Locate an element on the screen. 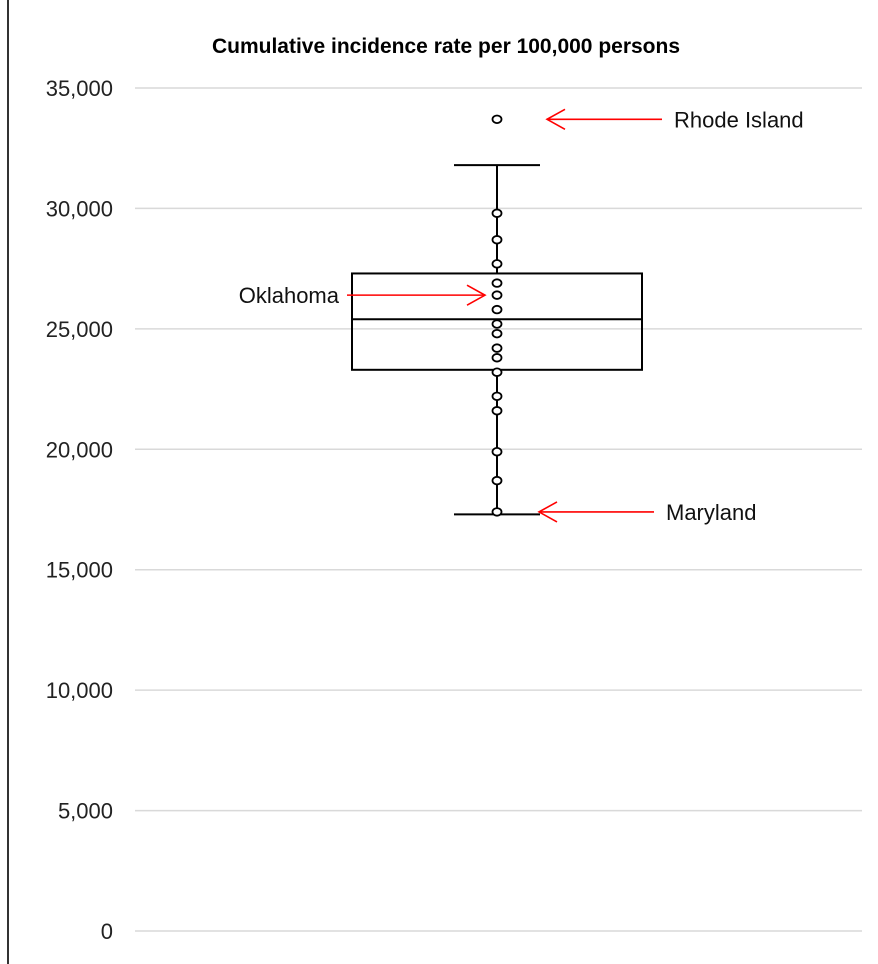 This screenshot has height=964, width=878. y-tick-label: 10,000 is located at coordinates (79, 690).